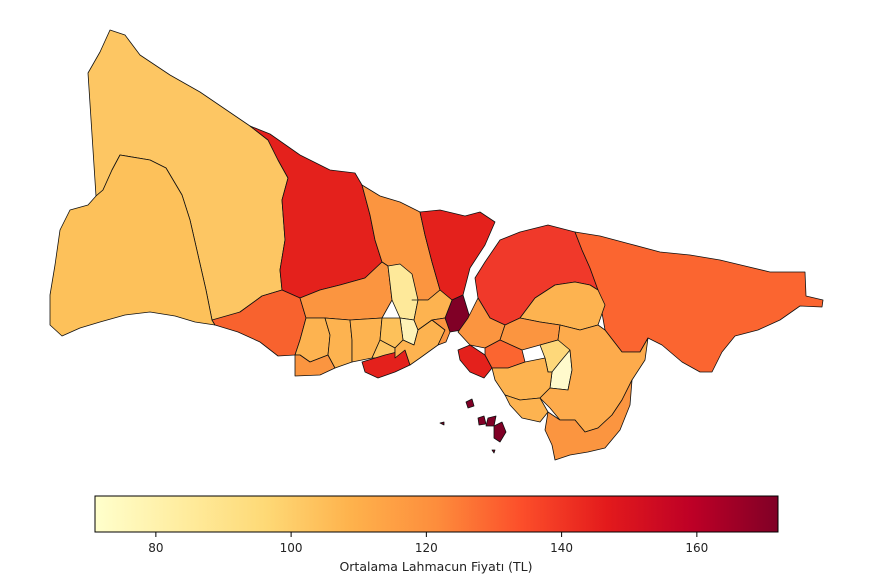  I want to click on colorbar-ticks: 80 100 120 140 160, so click(428, 543).